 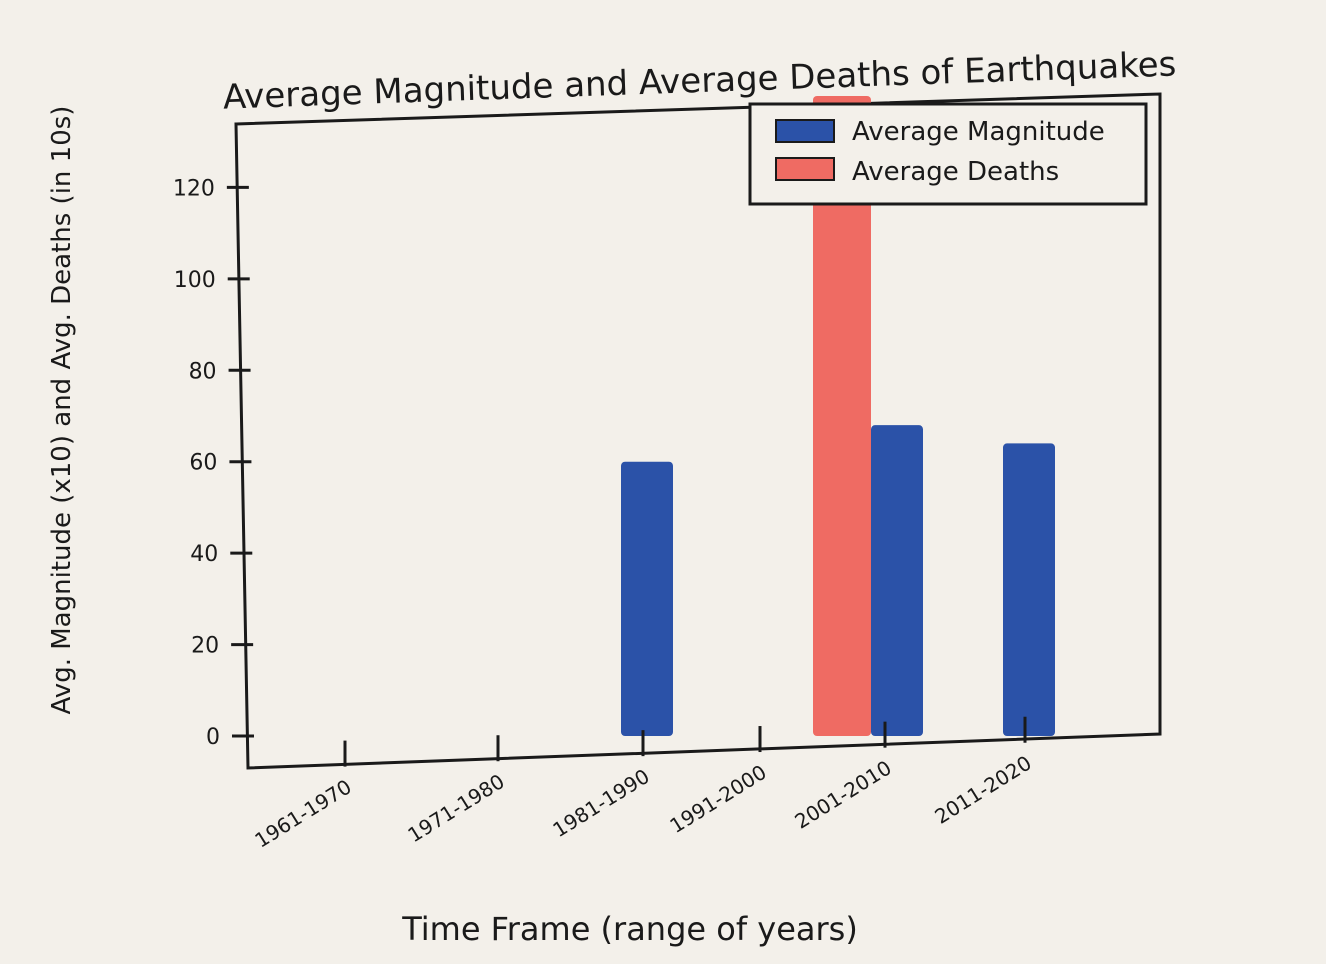 I want to click on y-tick-label: 0, so click(x=213, y=737).